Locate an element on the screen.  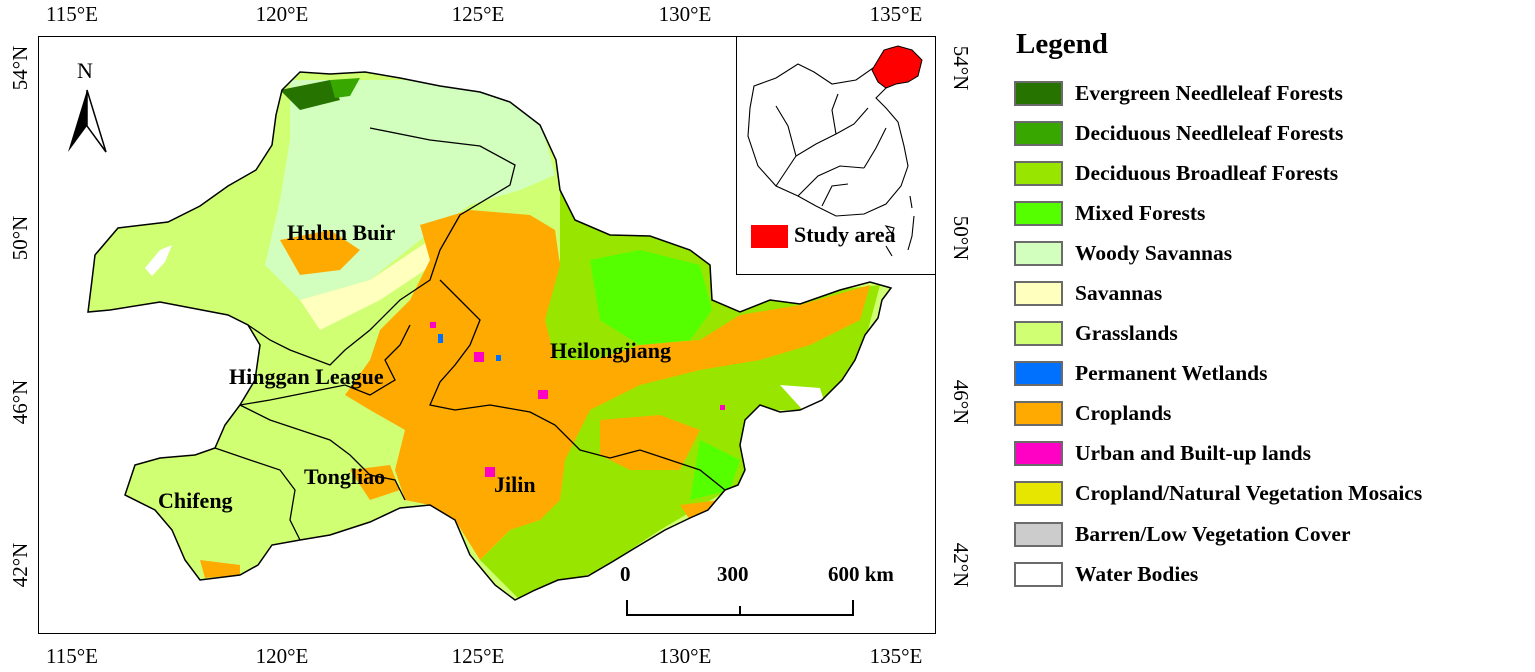
lon-label-top-135: 135°E is located at coordinates (896, 14).